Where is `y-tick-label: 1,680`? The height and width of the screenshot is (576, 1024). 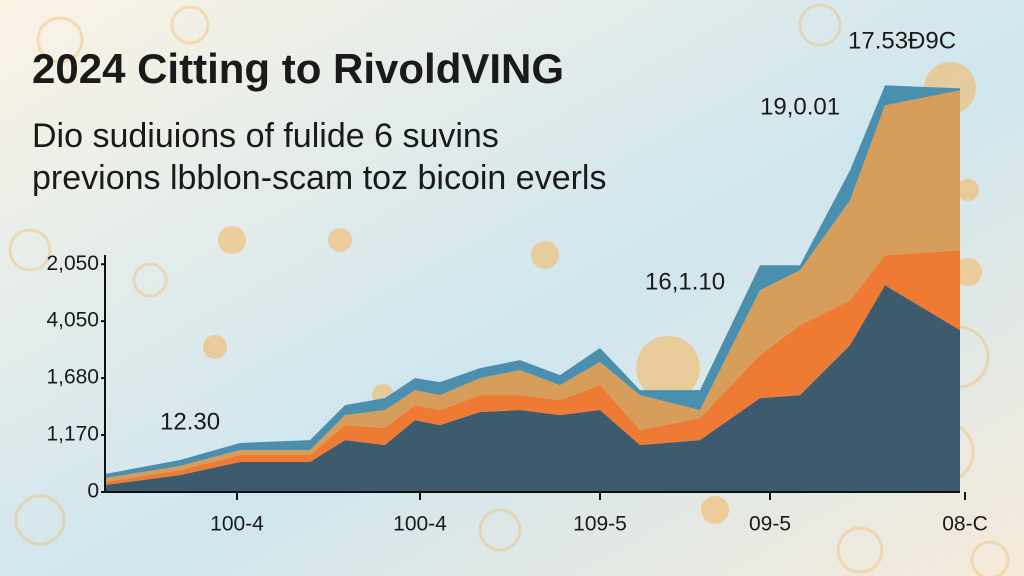 y-tick-label: 1,680 is located at coordinates (72, 377).